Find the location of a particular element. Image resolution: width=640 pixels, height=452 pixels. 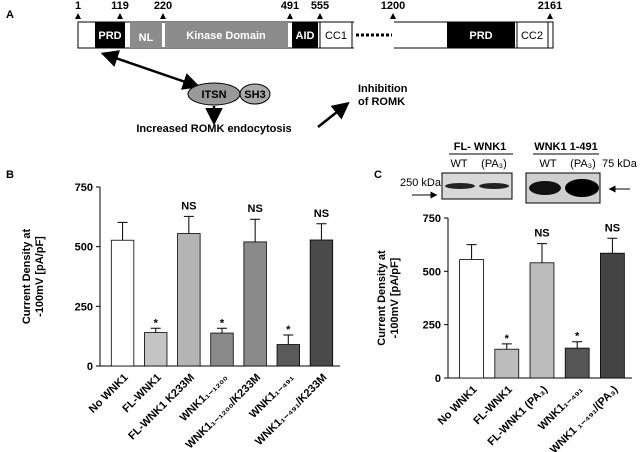

domain-label: CC1 is located at coordinates (336, 36).